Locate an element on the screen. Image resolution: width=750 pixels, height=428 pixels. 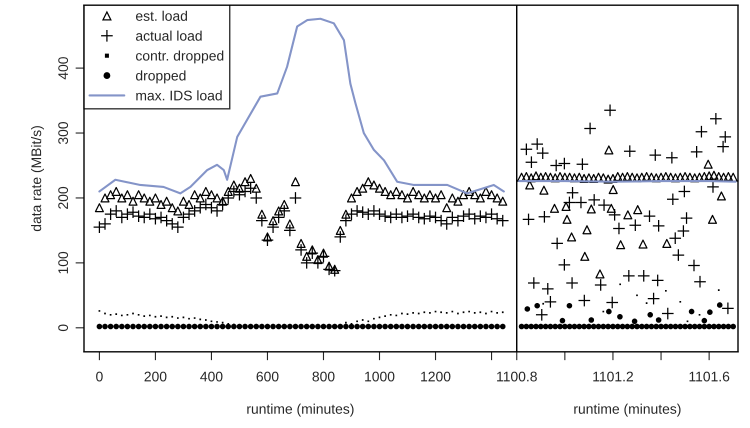
x-tick-label: 1200 is located at coordinates (435, 377).